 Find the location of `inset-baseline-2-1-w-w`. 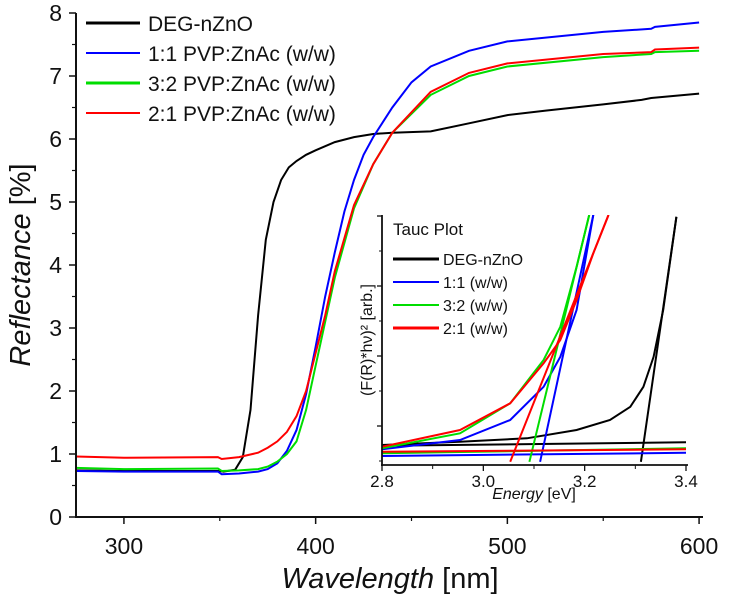

inset-baseline-2-1-w-w is located at coordinates (534, 450).